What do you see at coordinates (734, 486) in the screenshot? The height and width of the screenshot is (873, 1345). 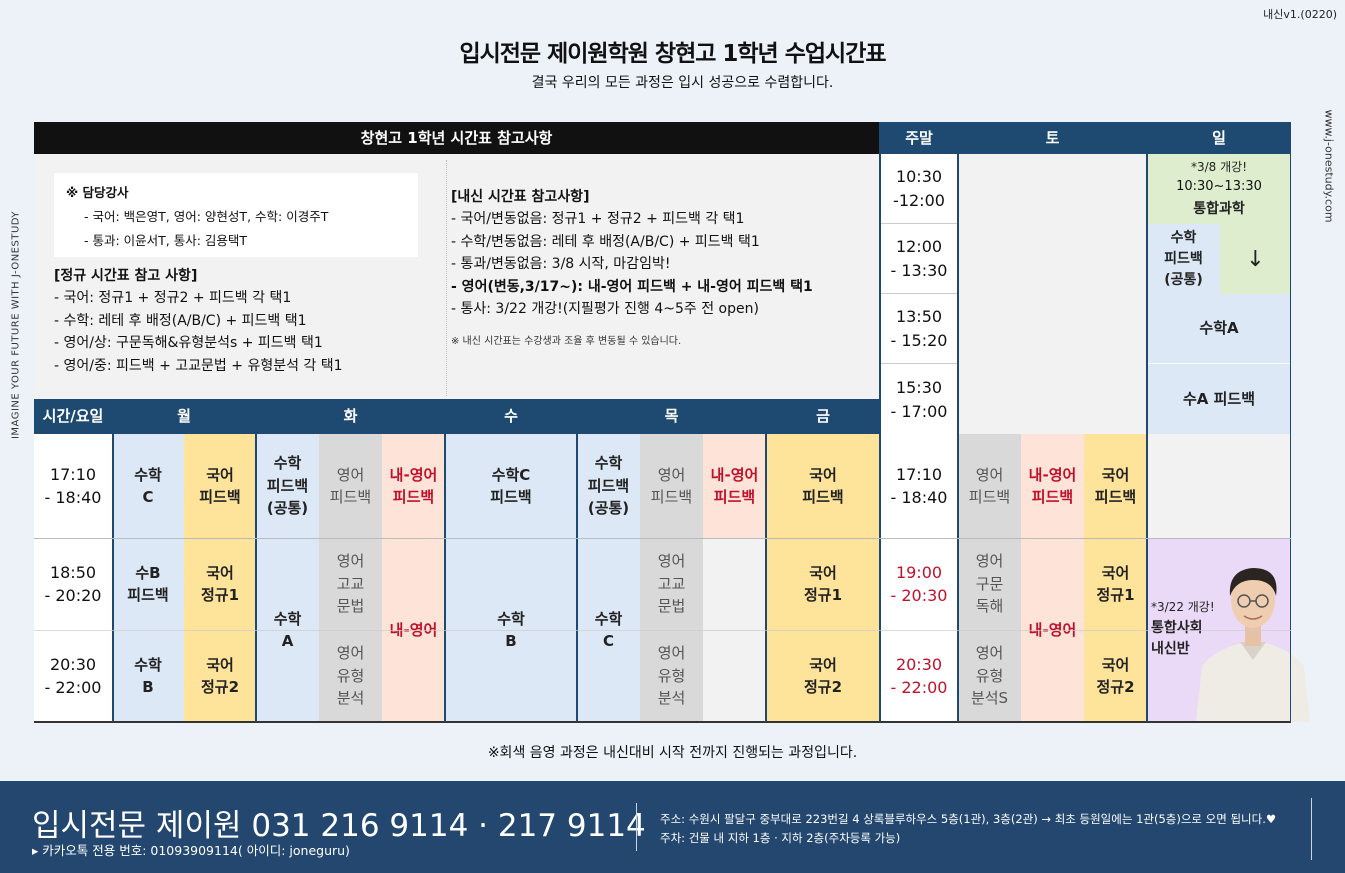 I see `thu-naesin-english-feedback: 내-영어 피드백` at bounding box center [734, 486].